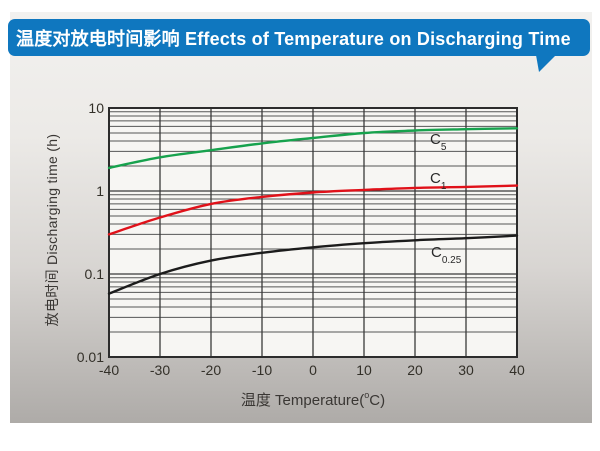 The height and width of the screenshot is (451, 600). What do you see at coordinates (517, 370) in the screenshot?
I see `x-tick-label: 40` at bounding box center [517, 370].